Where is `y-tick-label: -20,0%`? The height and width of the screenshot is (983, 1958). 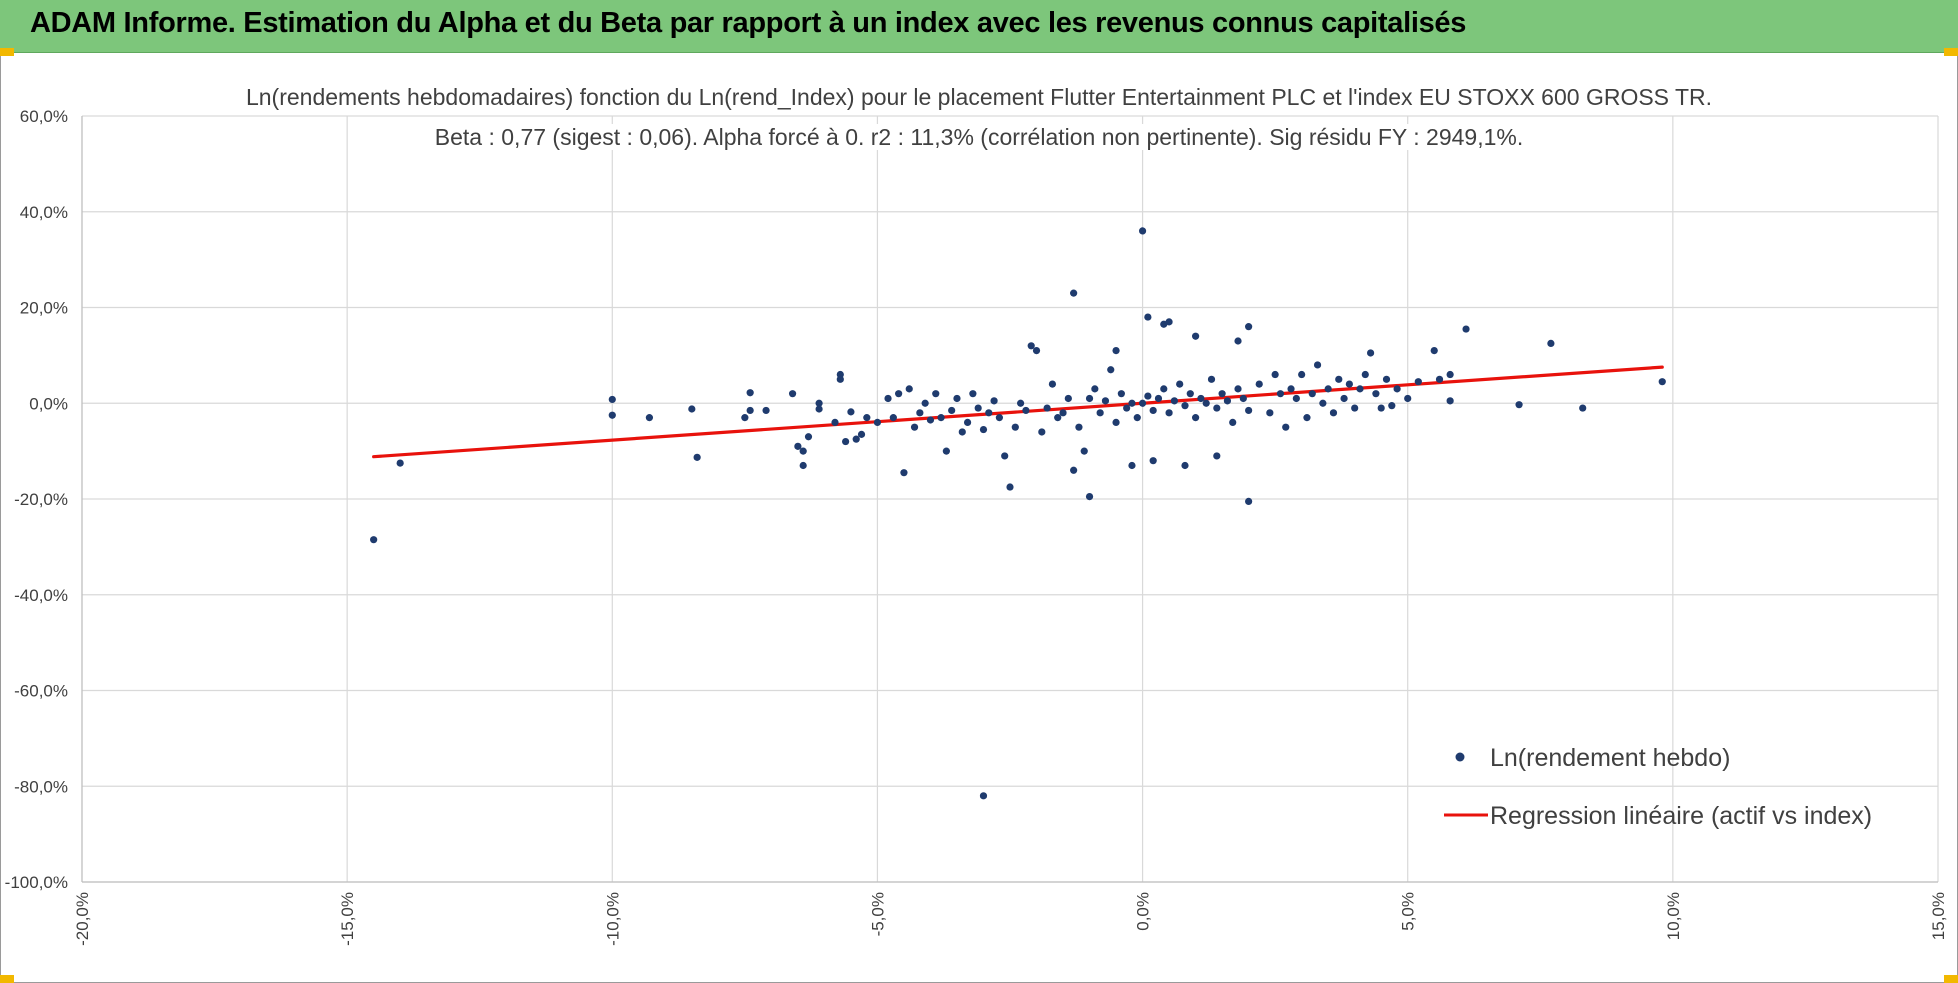
y-tick-label: -20,0% is located at coordinates (41, 499).